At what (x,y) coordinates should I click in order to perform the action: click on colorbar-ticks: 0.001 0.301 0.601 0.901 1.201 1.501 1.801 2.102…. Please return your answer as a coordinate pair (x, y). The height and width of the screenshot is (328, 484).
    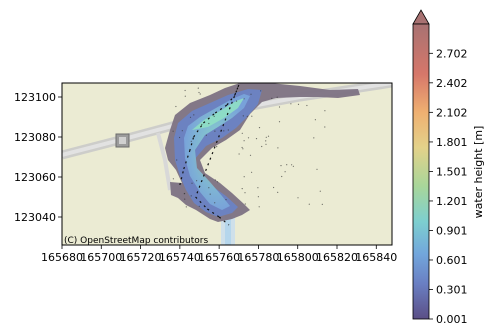
    Looking at the image, I should click on (448, 186).